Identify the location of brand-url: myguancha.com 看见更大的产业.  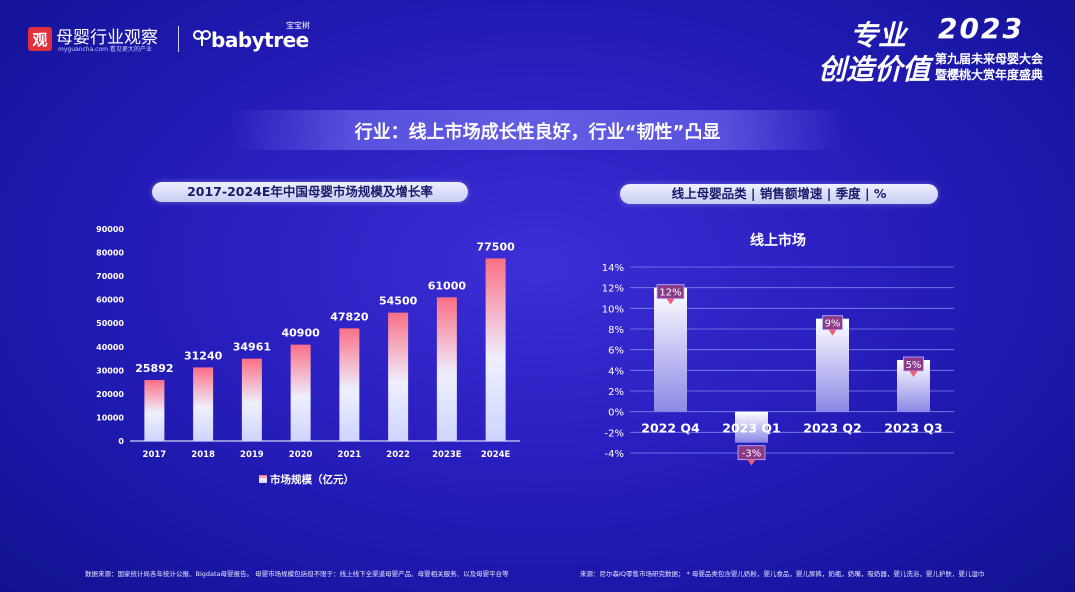
(105, 48).